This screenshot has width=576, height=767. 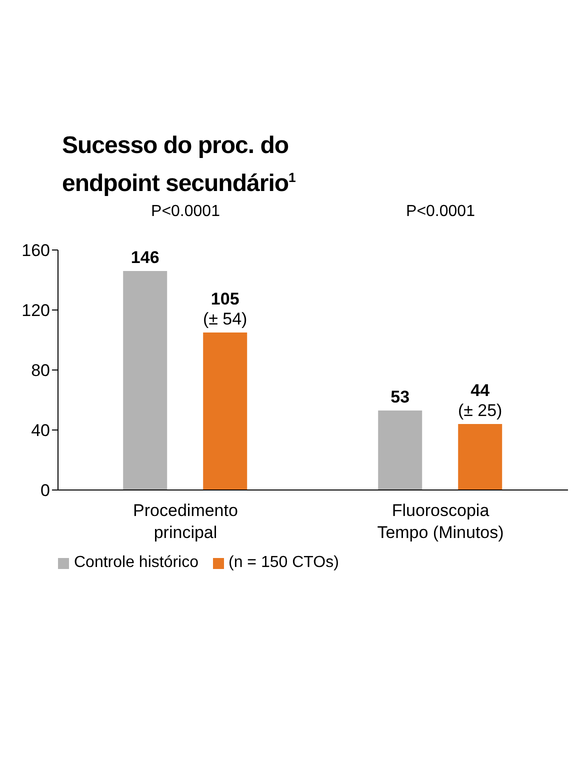 What do you see at coordinates (40, 430) in the screenshot?
I see `y-tick-label: 40` at bounding box center [40, 430].